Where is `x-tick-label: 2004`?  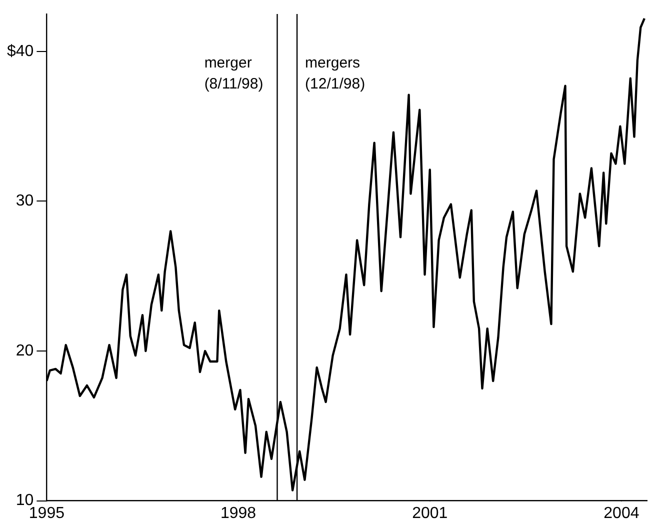 x-tick-label: 2004 is located at coordinates (622, 513).